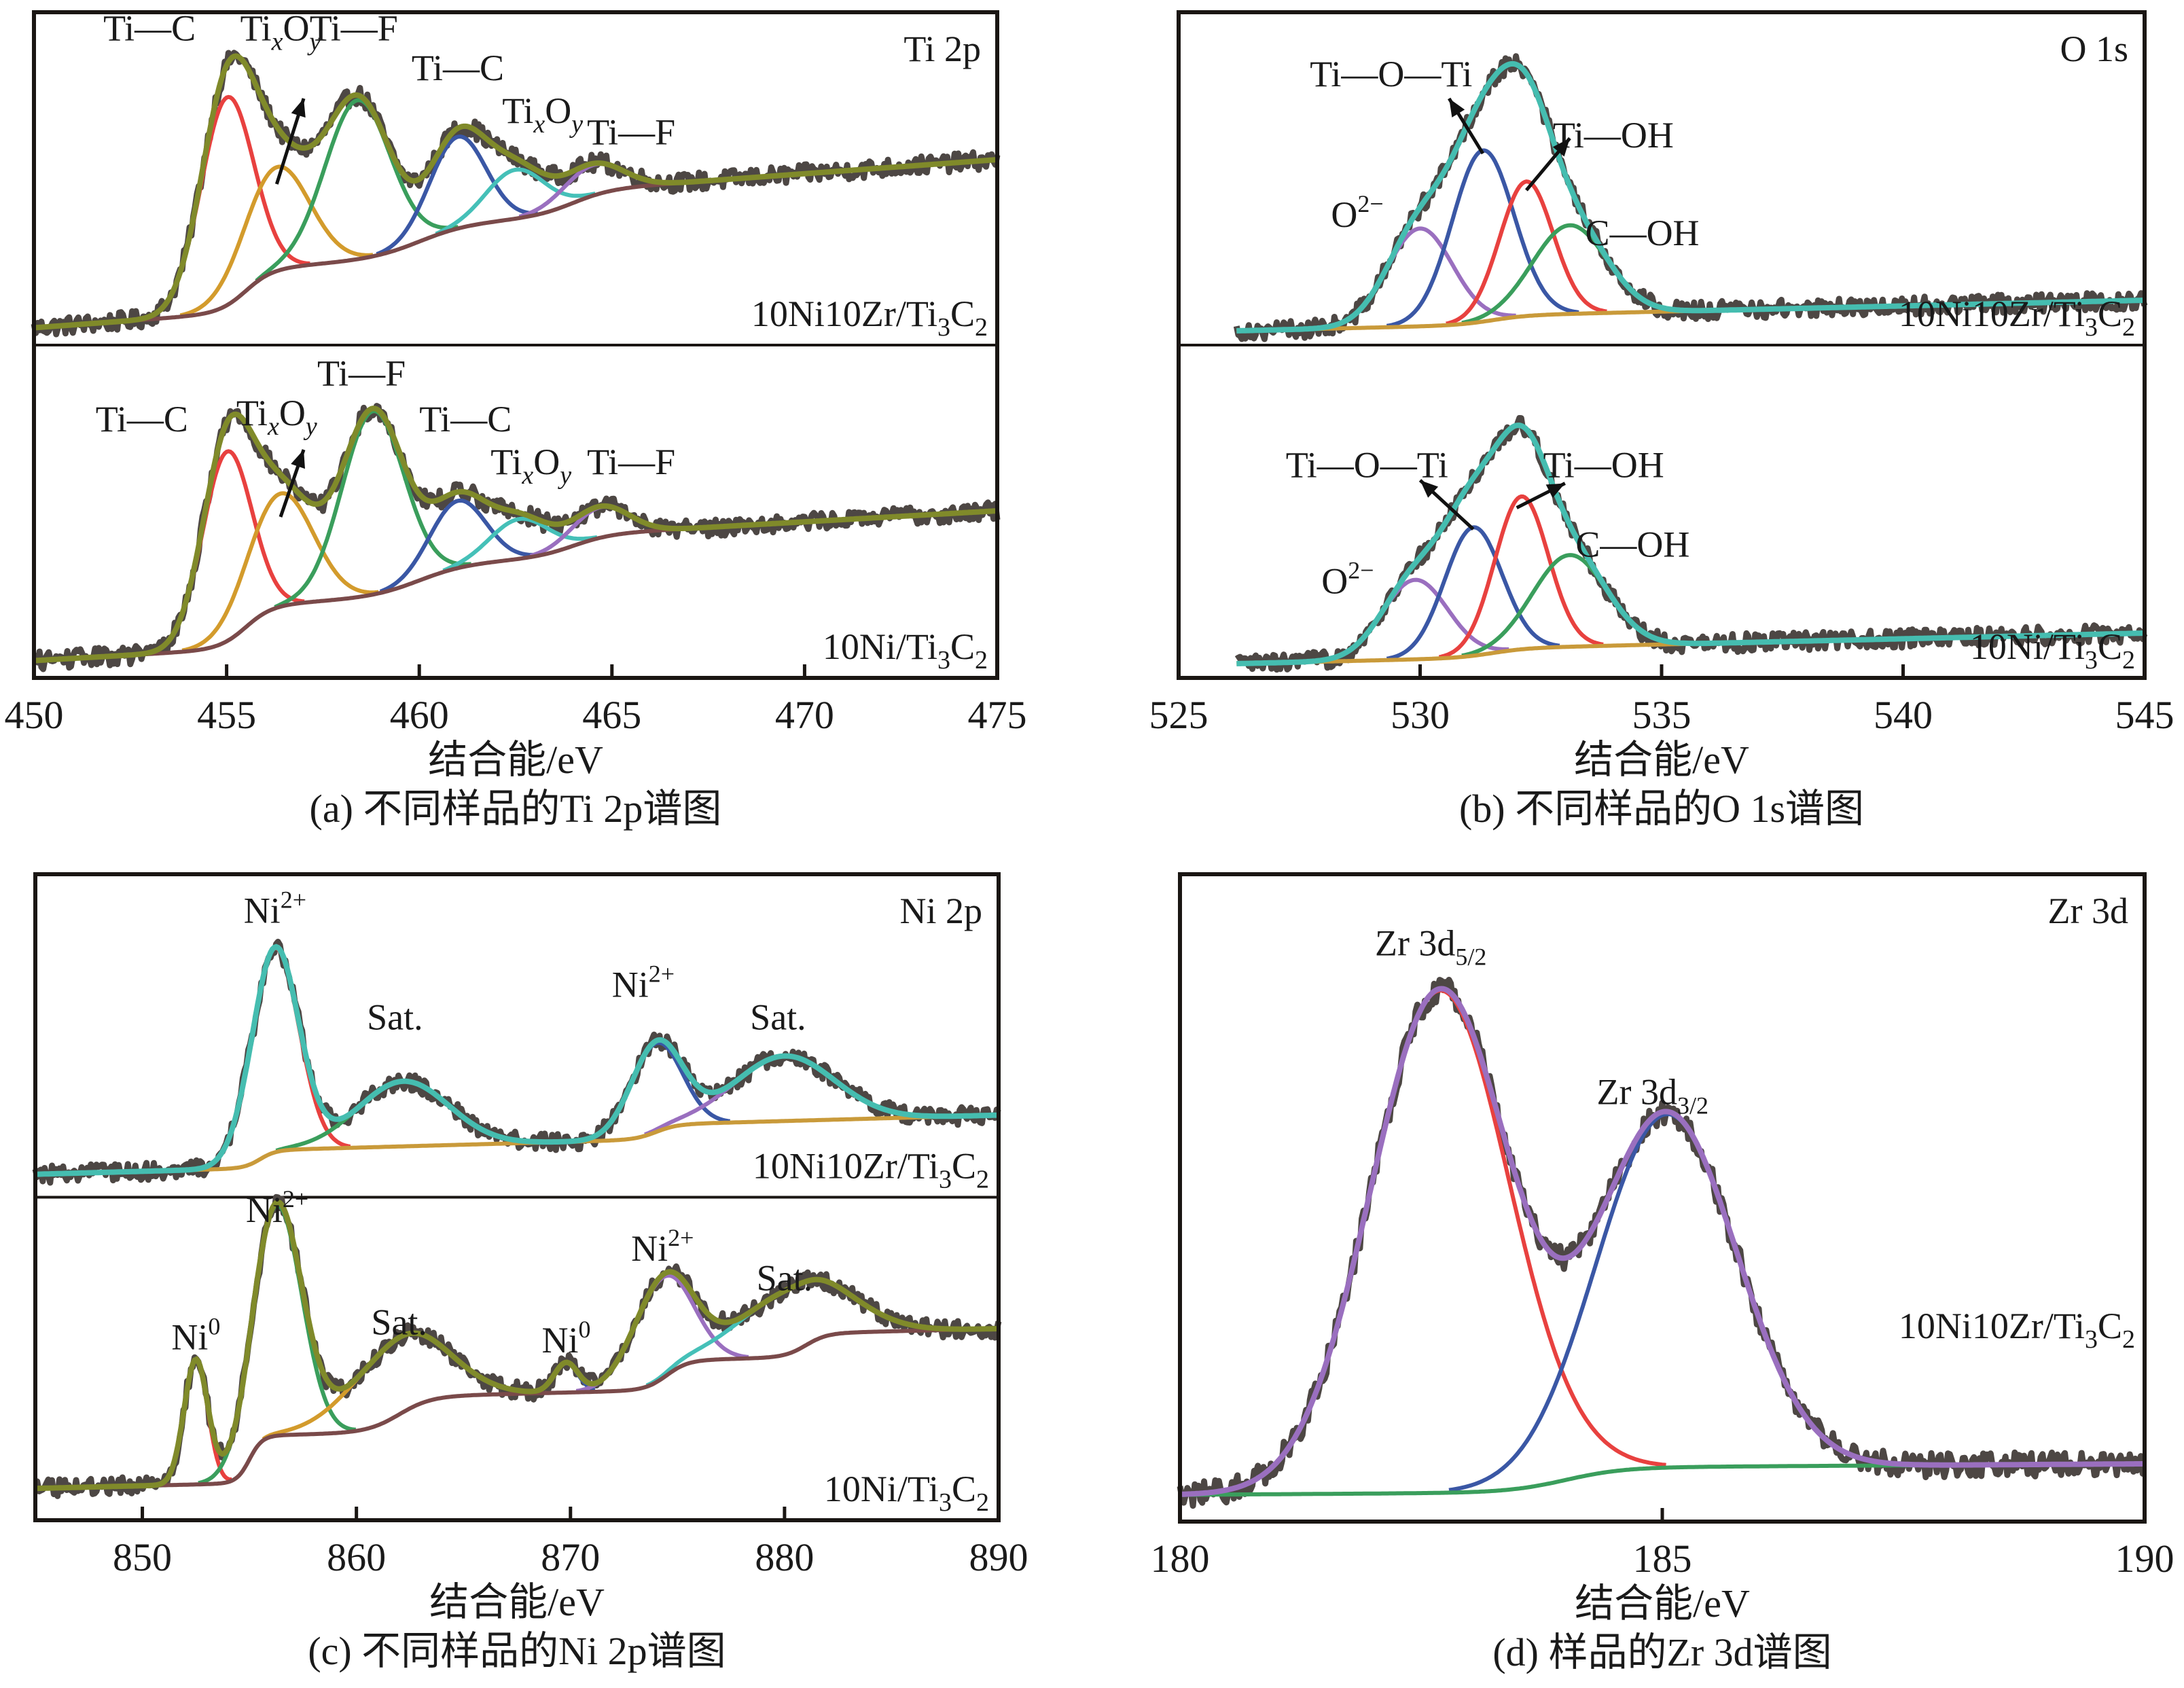 The height and width of the screenshot is (1688, 2184). I want to click on x-tick-label: 545, so click(2144, 715).